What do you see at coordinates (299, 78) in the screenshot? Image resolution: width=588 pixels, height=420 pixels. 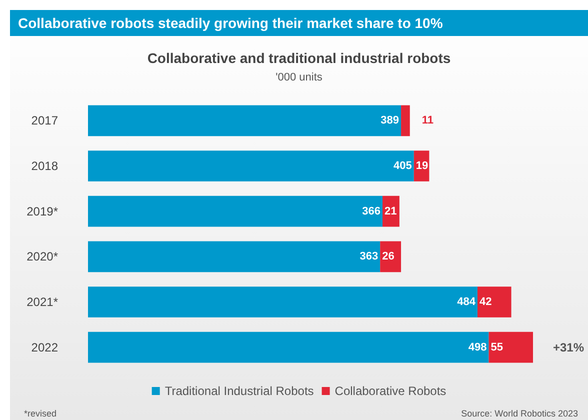 I see `text: '000 units` at bounding box center [299, 78].